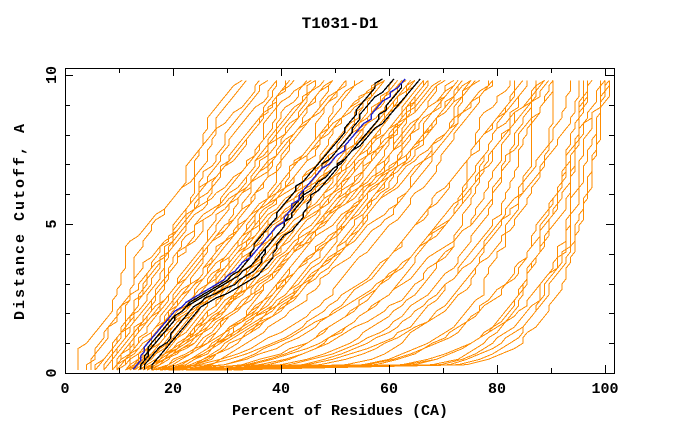 This screenshot has height=440, width=680. What do you see at coordinates (52, 75) in the screenshot?
I see `y-tick-label: 10` at bounding box center [52, 75].